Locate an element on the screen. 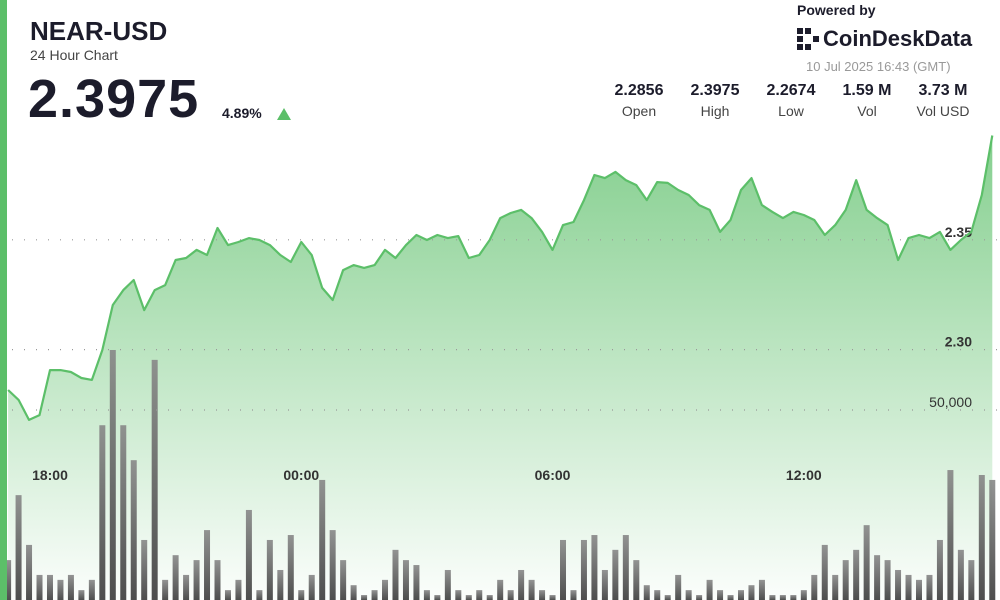  brand: CoinDeskData is located at coordinates (898, 38).